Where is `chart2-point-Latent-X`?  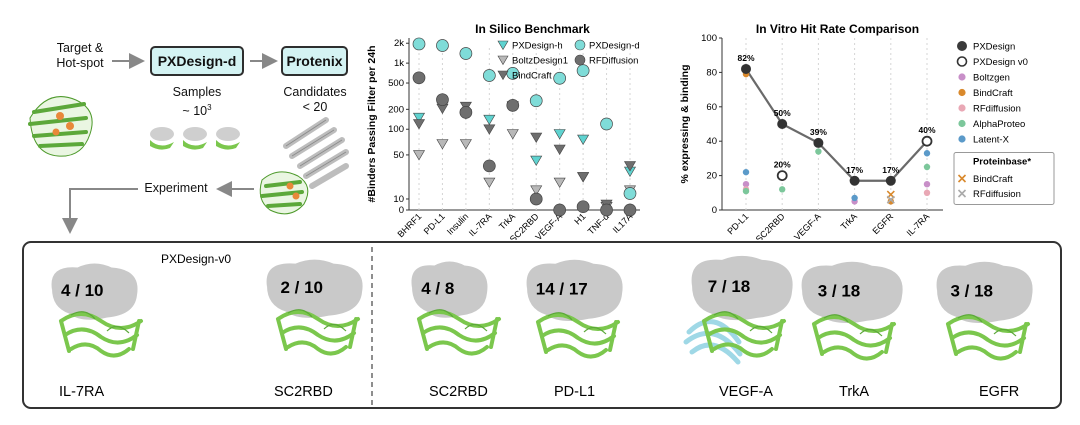 chart2-point-Latent-X is located at coordinates (854, 198).